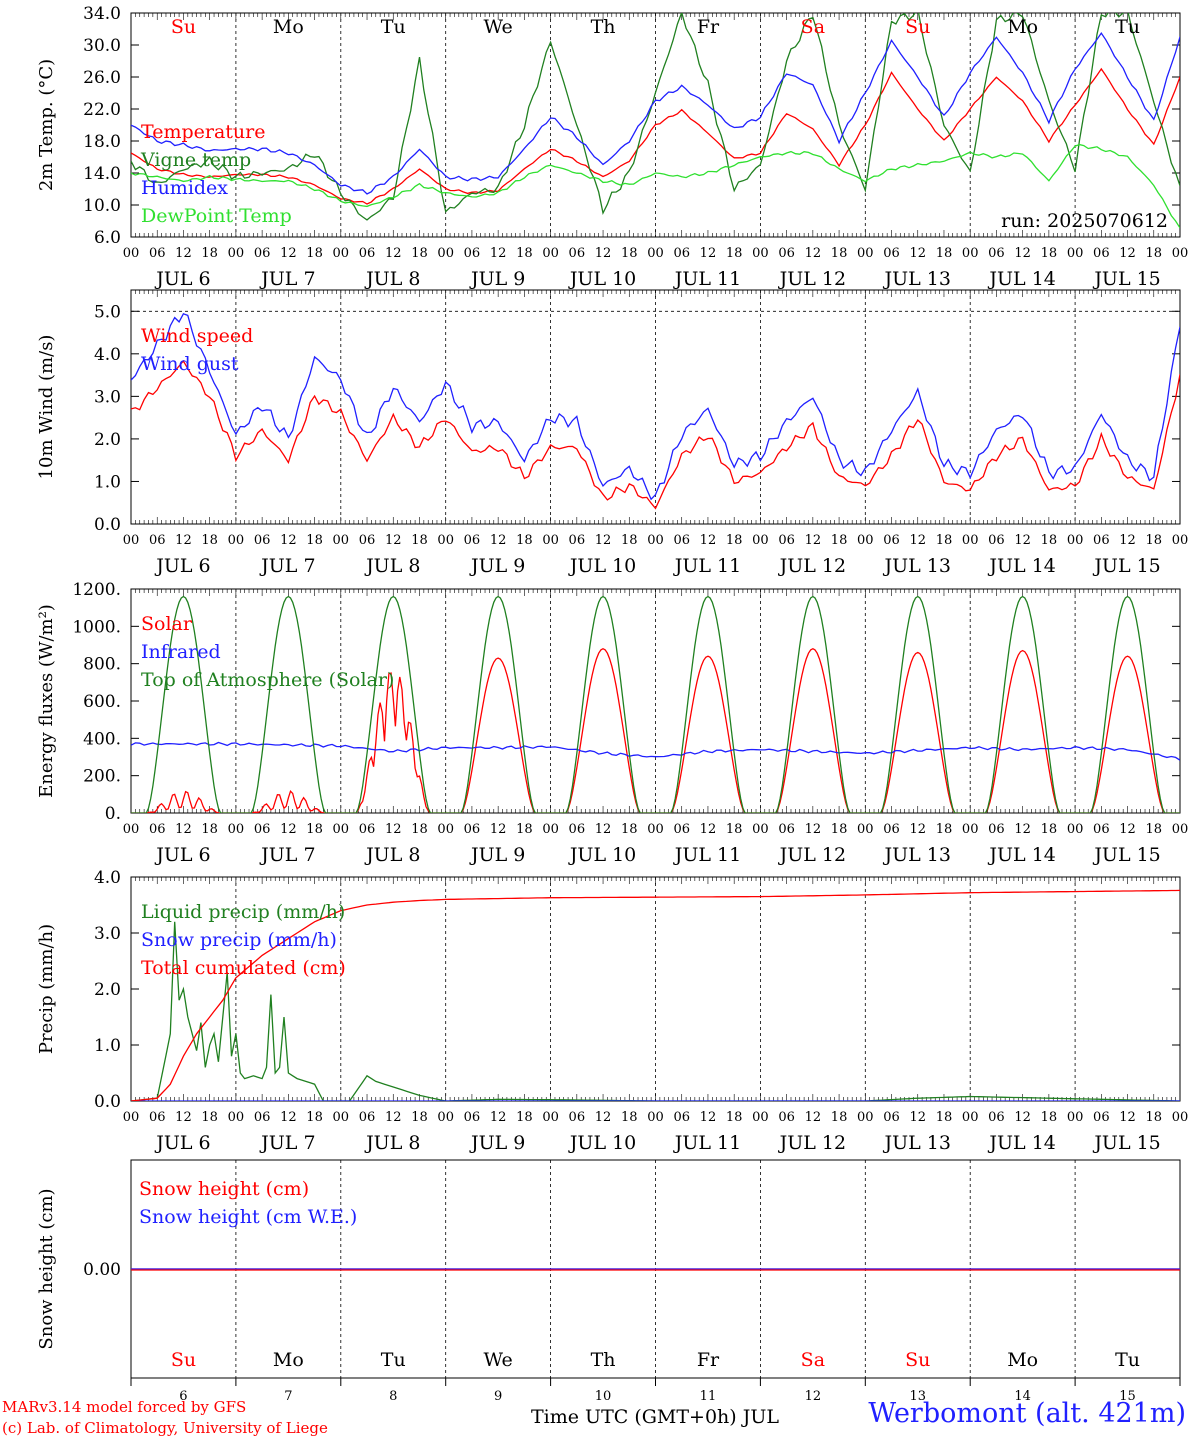  Describe the element at coordinates (1022, 1396) in the screenshot. I see `day-number-label: 14` at that location.